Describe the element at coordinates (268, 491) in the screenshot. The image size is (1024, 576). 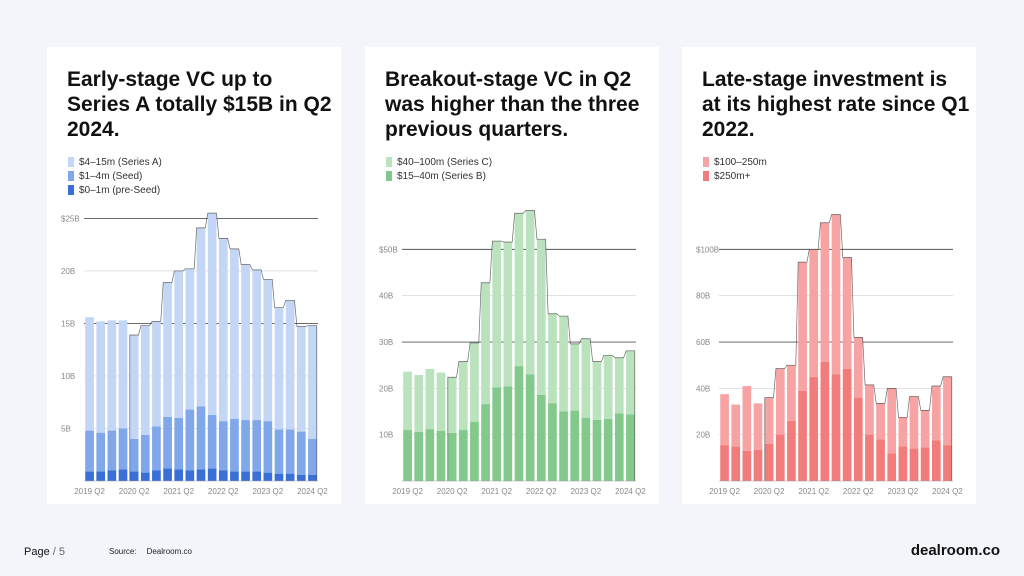
I see `x-tick-label: 2023 Q2` at that location.